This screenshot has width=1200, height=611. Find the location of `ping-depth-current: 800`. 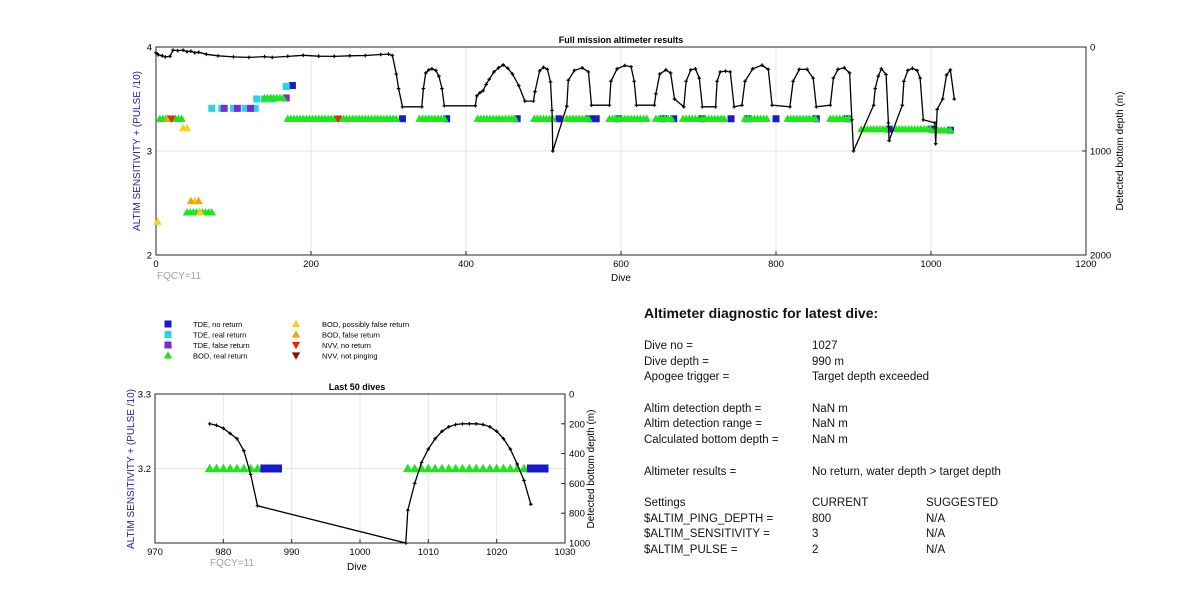

ping-depth-current: 800 is located at coordinates (822, 518).